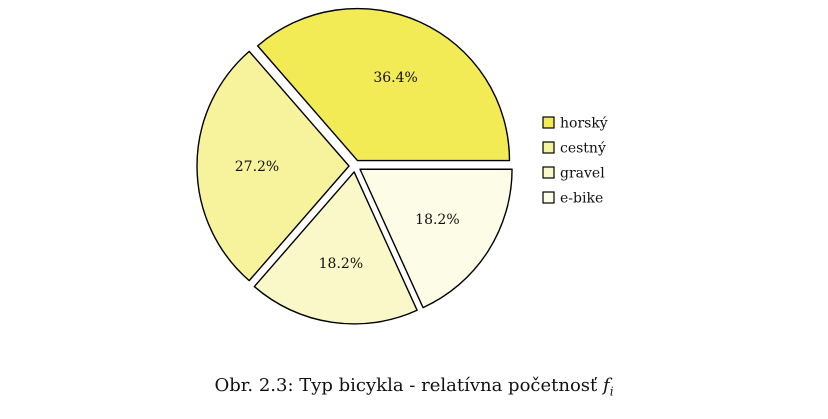 The image size is (828, 419). I want to click on legend-label: cestný, so click(583, 148).